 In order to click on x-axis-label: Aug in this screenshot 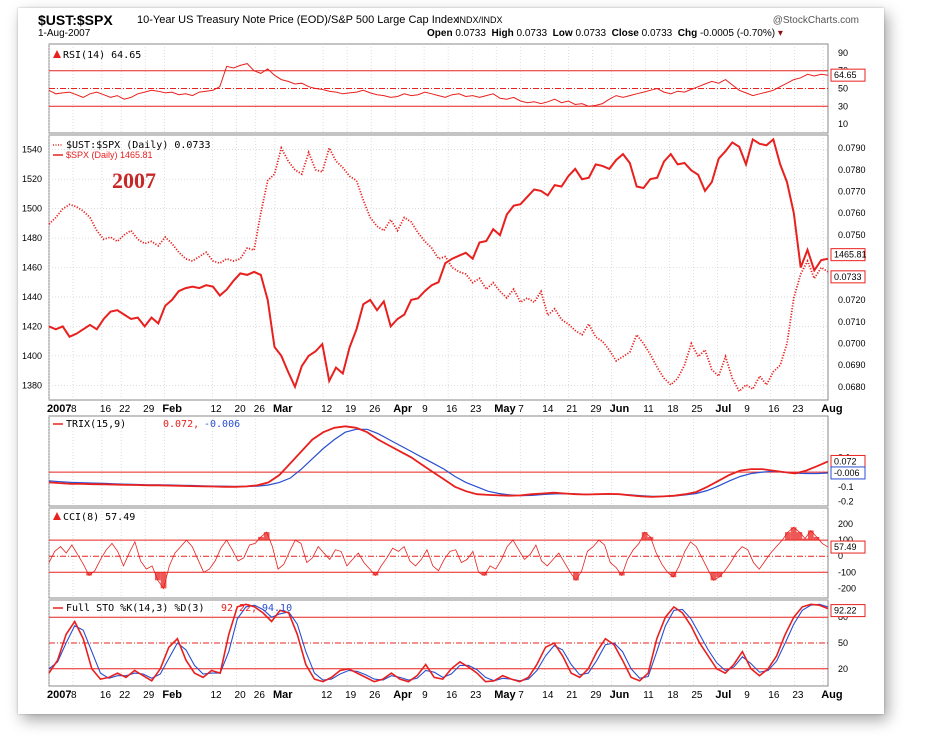, I will do `click(831, 409)`.